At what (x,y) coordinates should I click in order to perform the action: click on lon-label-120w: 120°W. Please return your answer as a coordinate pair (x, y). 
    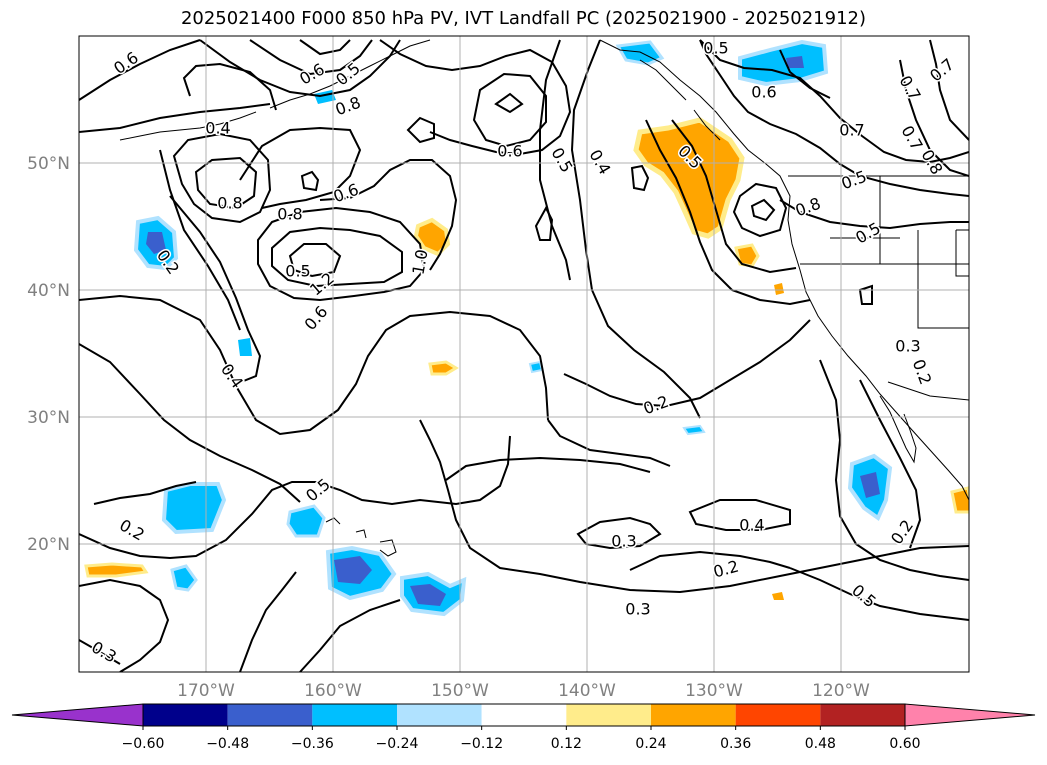
    Looking at the image, I should click on (841, 691).